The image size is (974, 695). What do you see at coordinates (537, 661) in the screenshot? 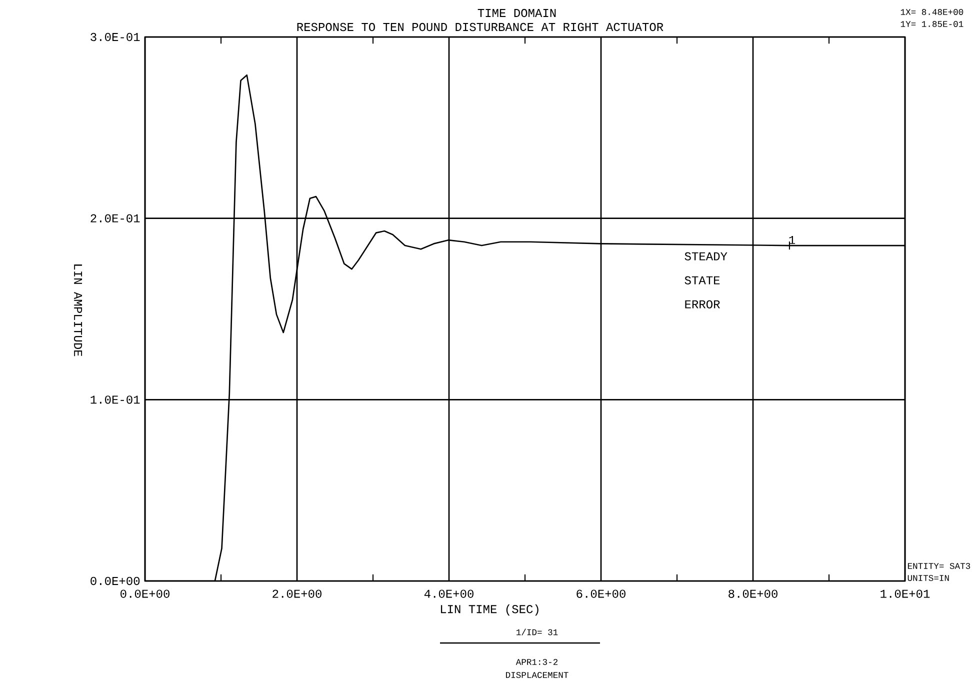
I see `text: APR1:3-2` at bounding box center [537, 661].